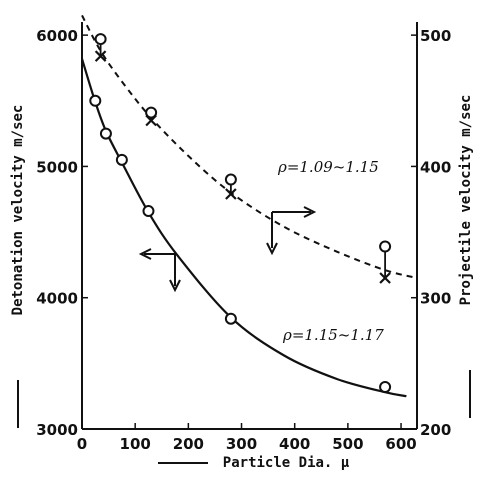 This screenshot has height=482, width=485. I want to click on x-tick-label: 100, so click(135, 444).